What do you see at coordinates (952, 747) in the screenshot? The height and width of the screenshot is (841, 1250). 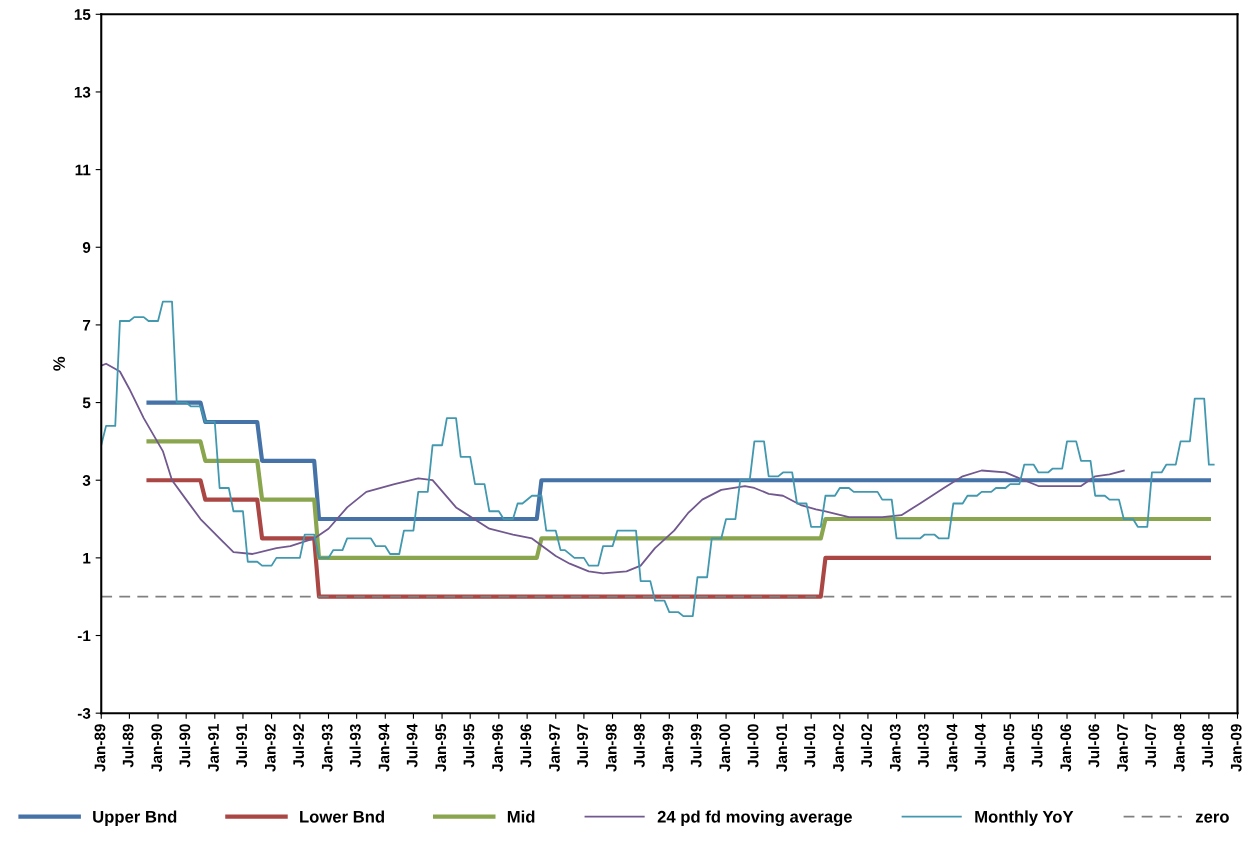 I see `x-tick-label: Jan-04` at bounding box center [952, 747].